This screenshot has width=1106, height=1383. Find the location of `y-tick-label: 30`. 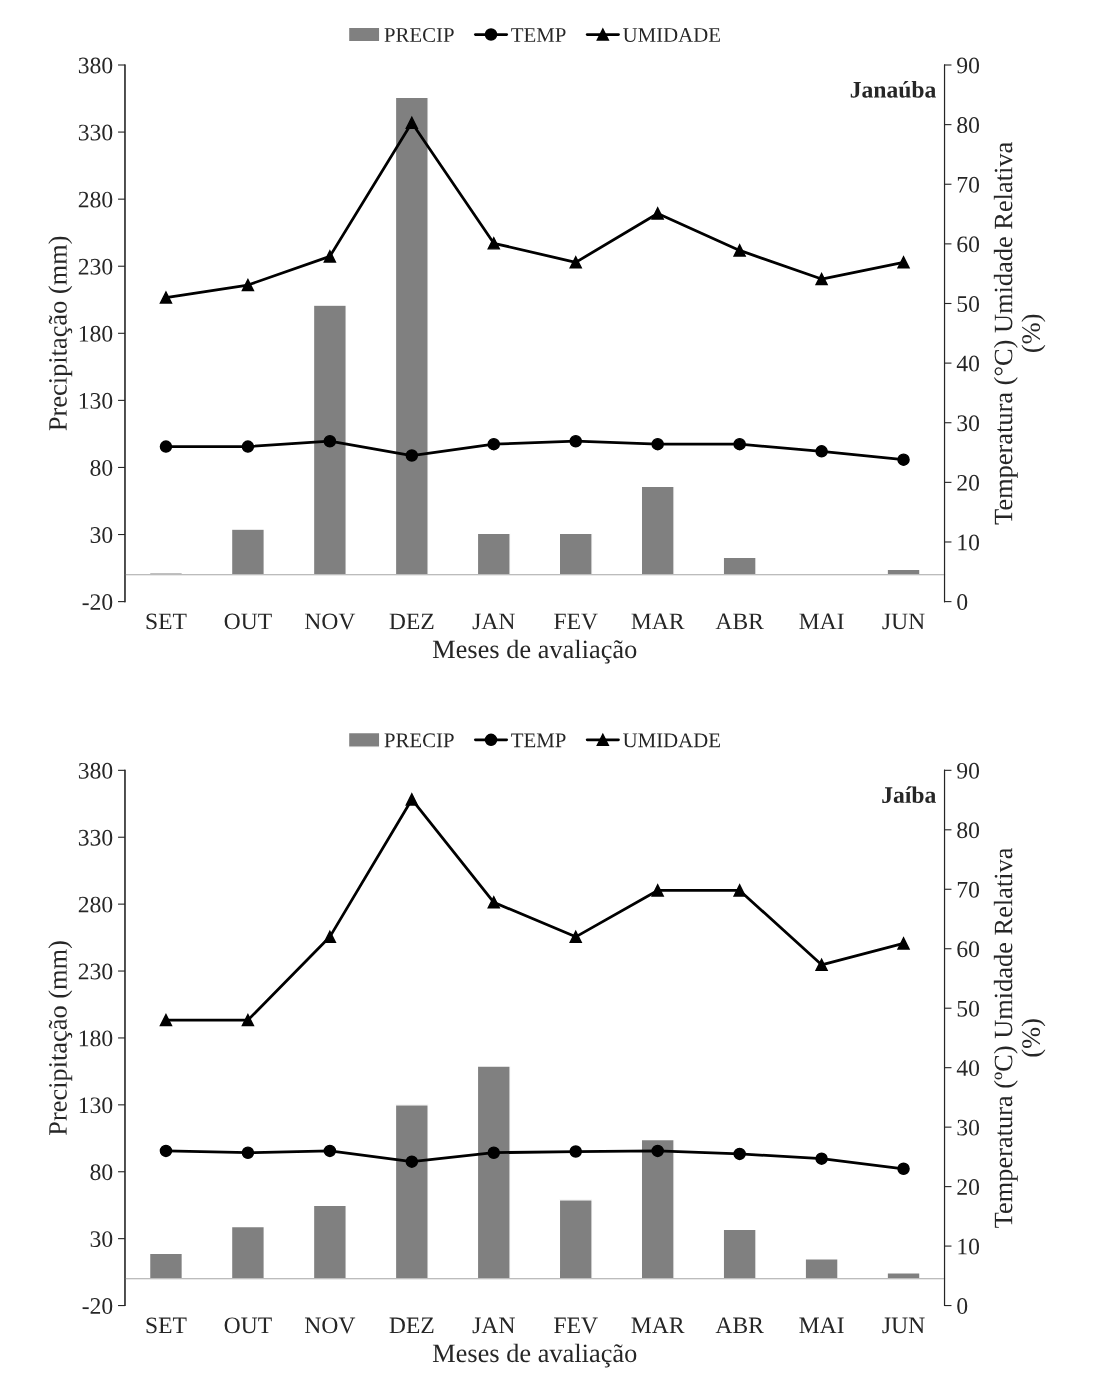

y-tick-label: 30 is located at coordinates (101, 535).